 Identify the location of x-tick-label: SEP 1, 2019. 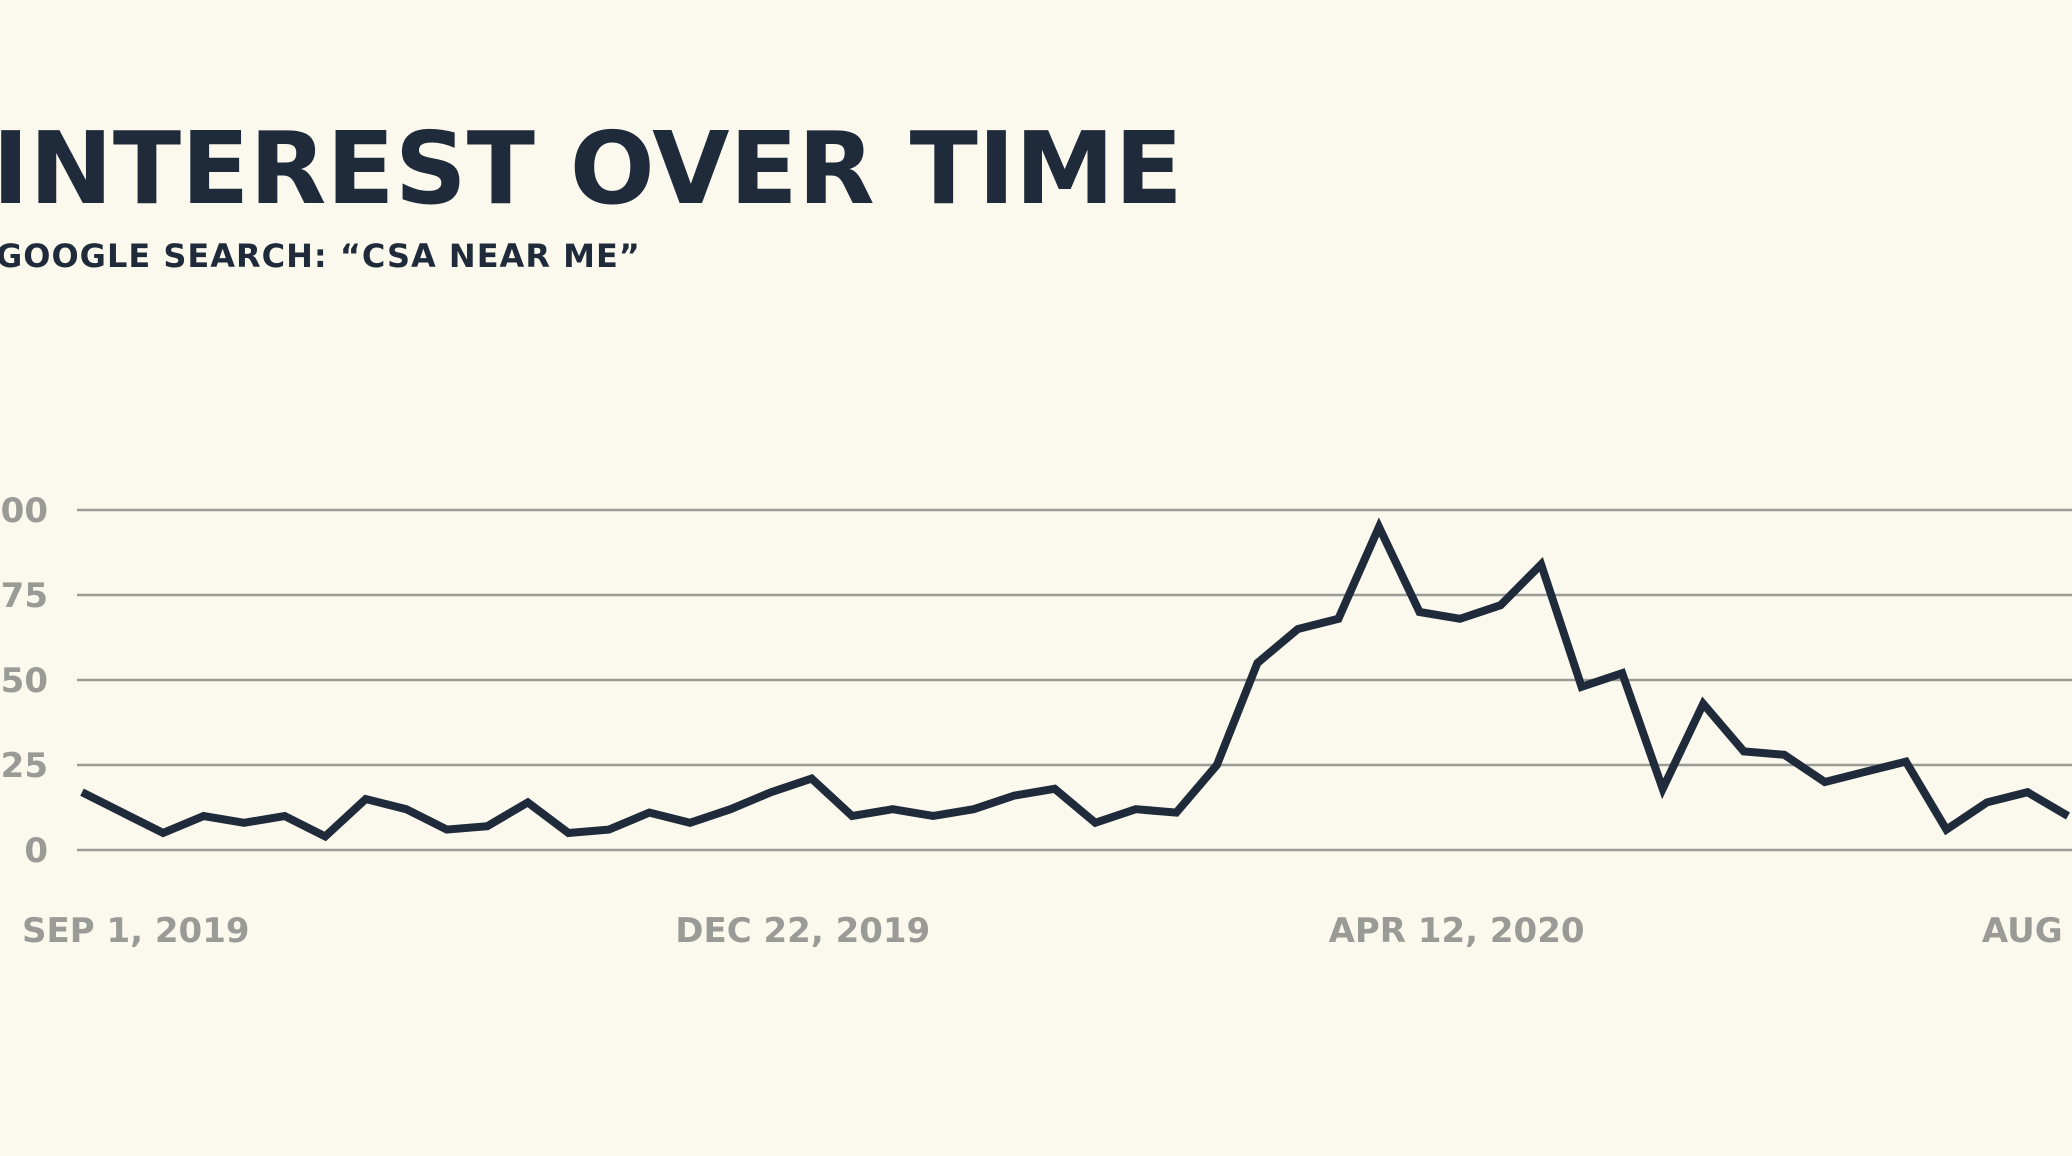
(136, 931).